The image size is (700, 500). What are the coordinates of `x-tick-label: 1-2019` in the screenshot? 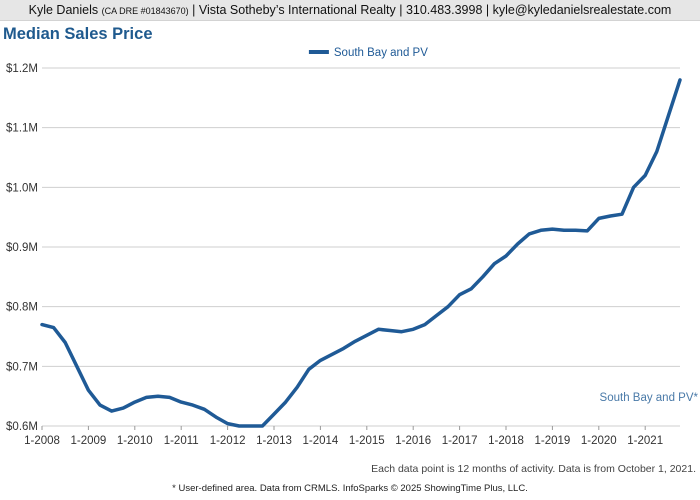 It's located at (552, 441).